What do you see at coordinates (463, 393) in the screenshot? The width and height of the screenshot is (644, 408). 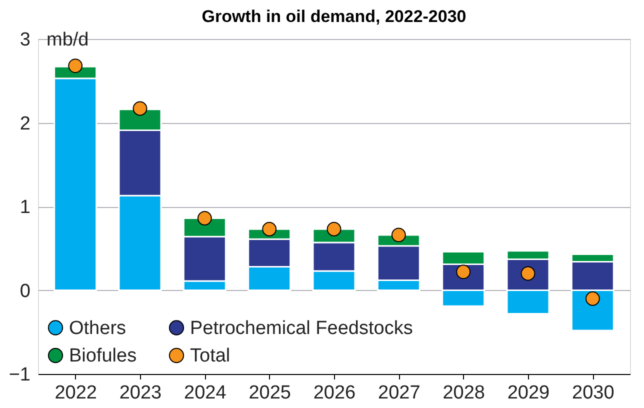 I see `x-tick-label: 2028` at bounding box center [463, 393].